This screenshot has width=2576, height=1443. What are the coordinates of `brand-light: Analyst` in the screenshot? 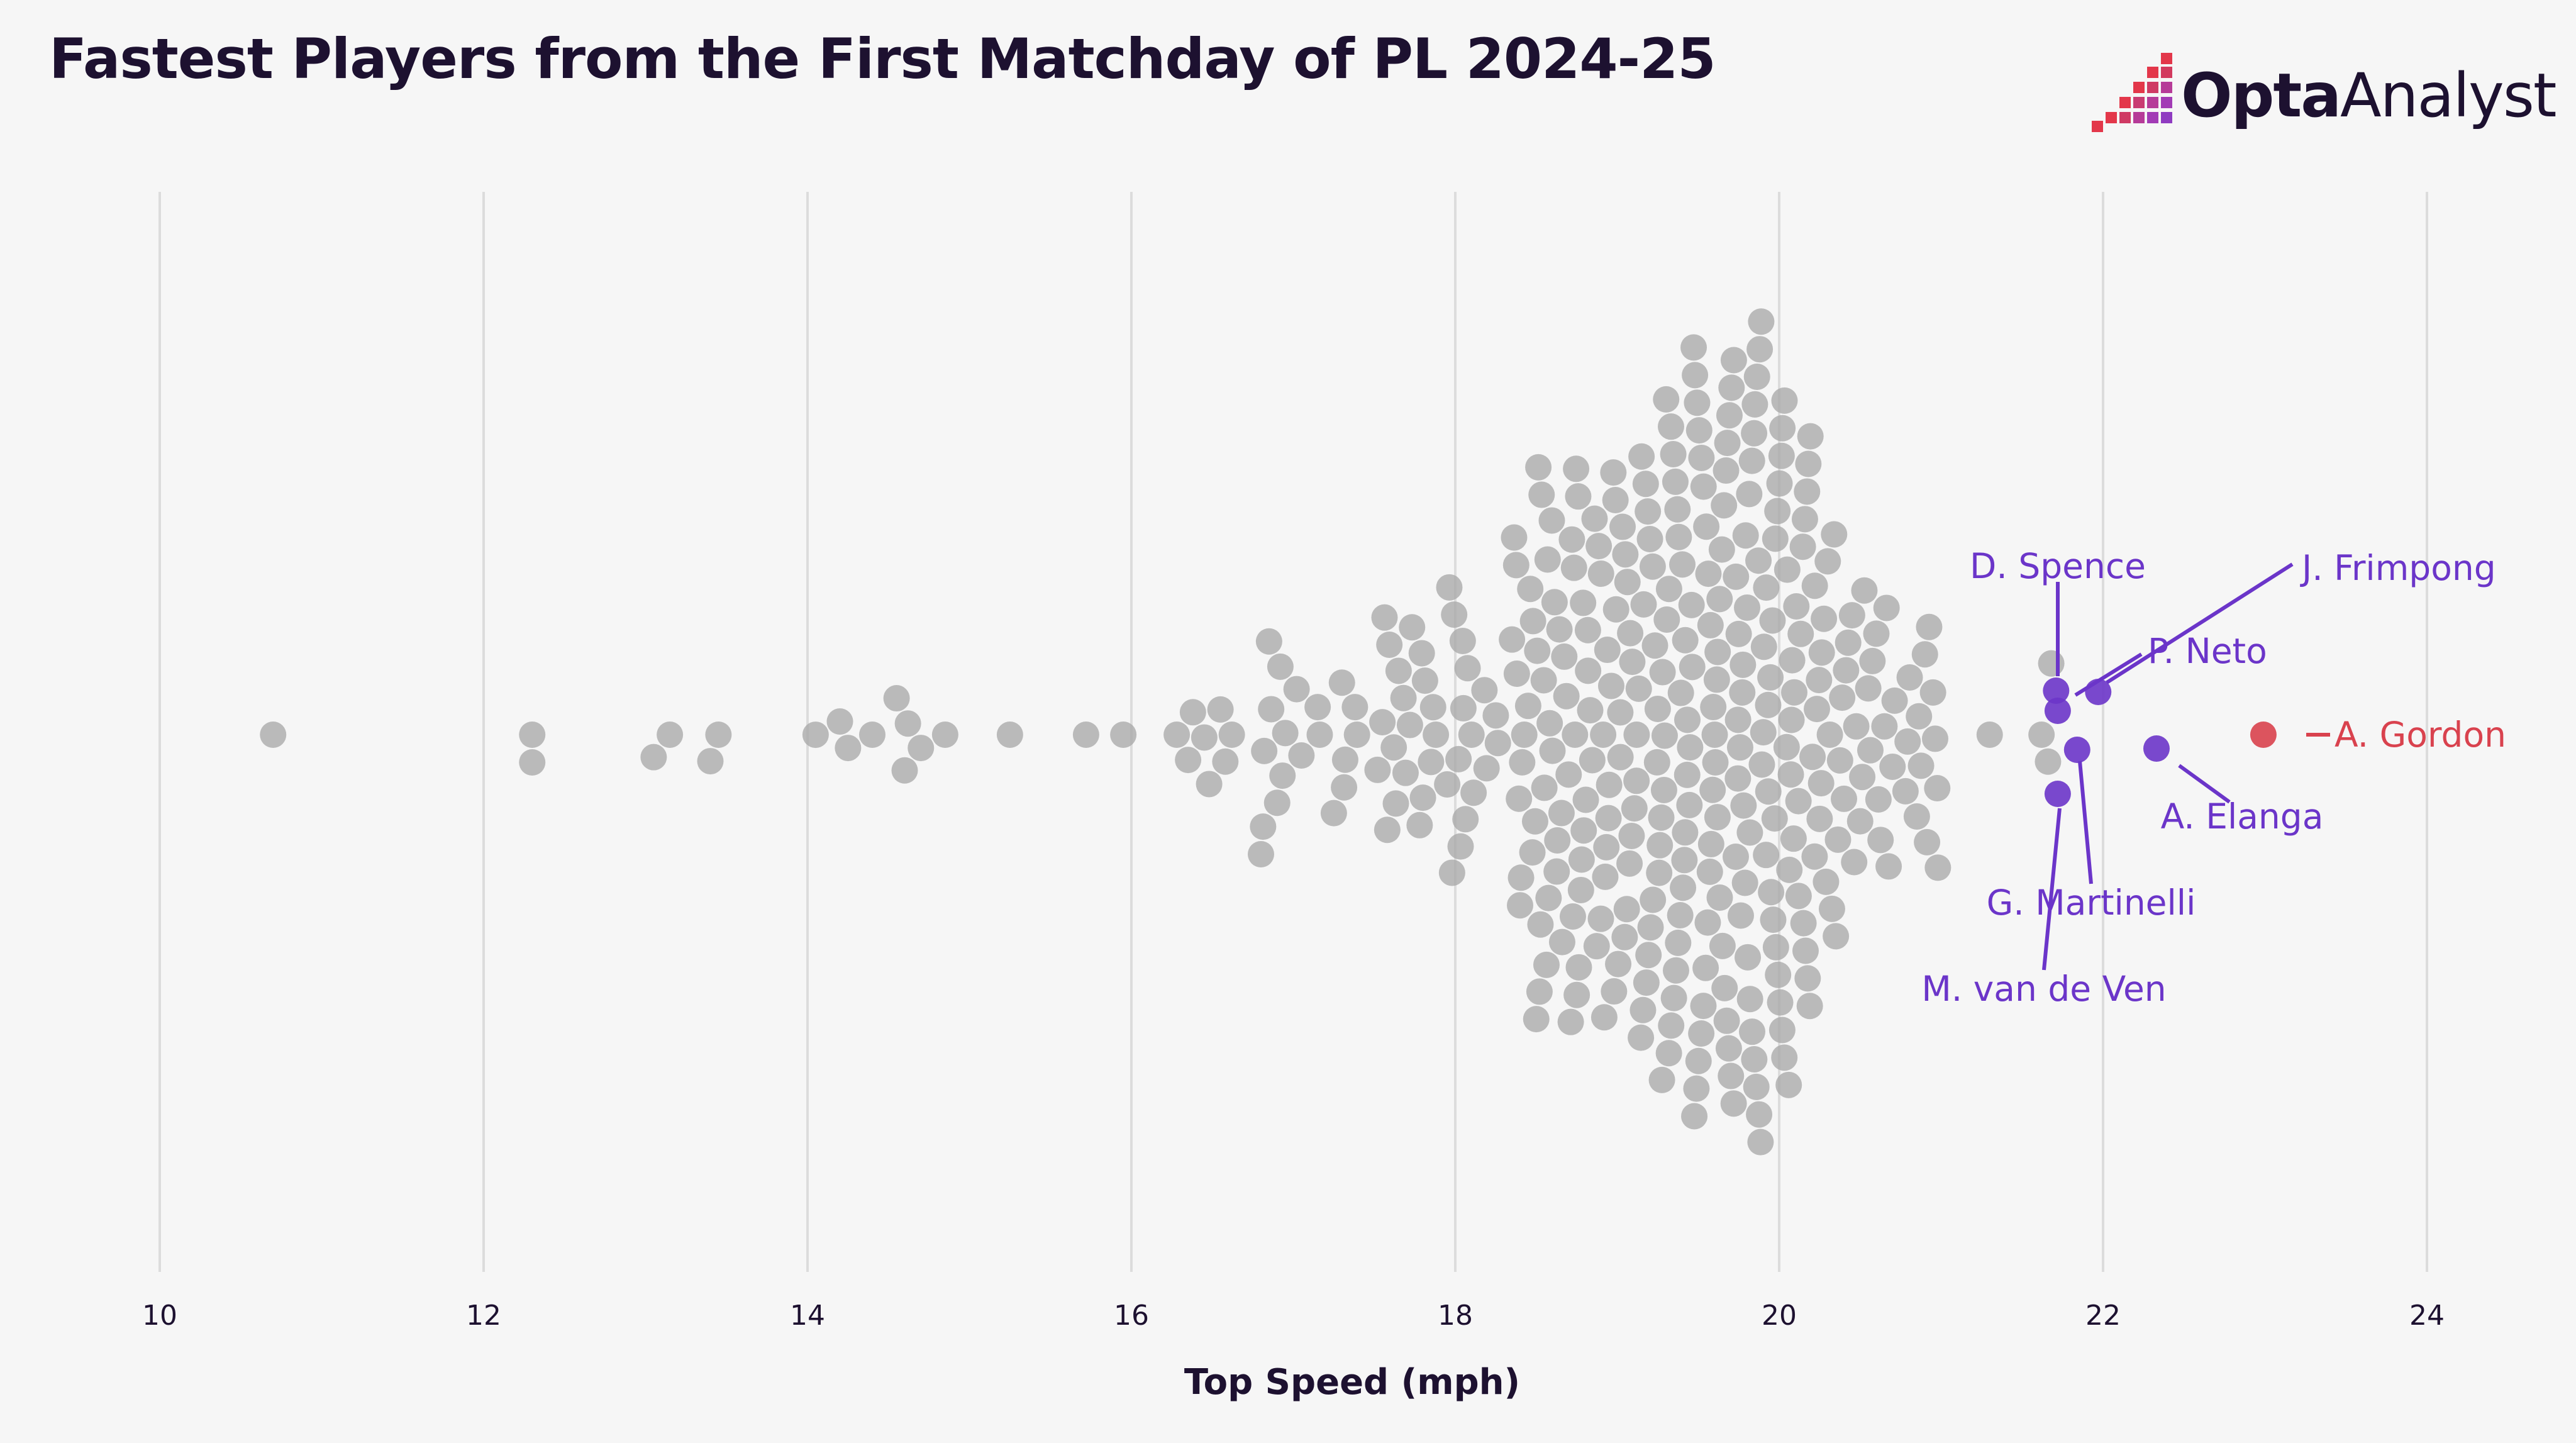 It's located at (2448, 95).